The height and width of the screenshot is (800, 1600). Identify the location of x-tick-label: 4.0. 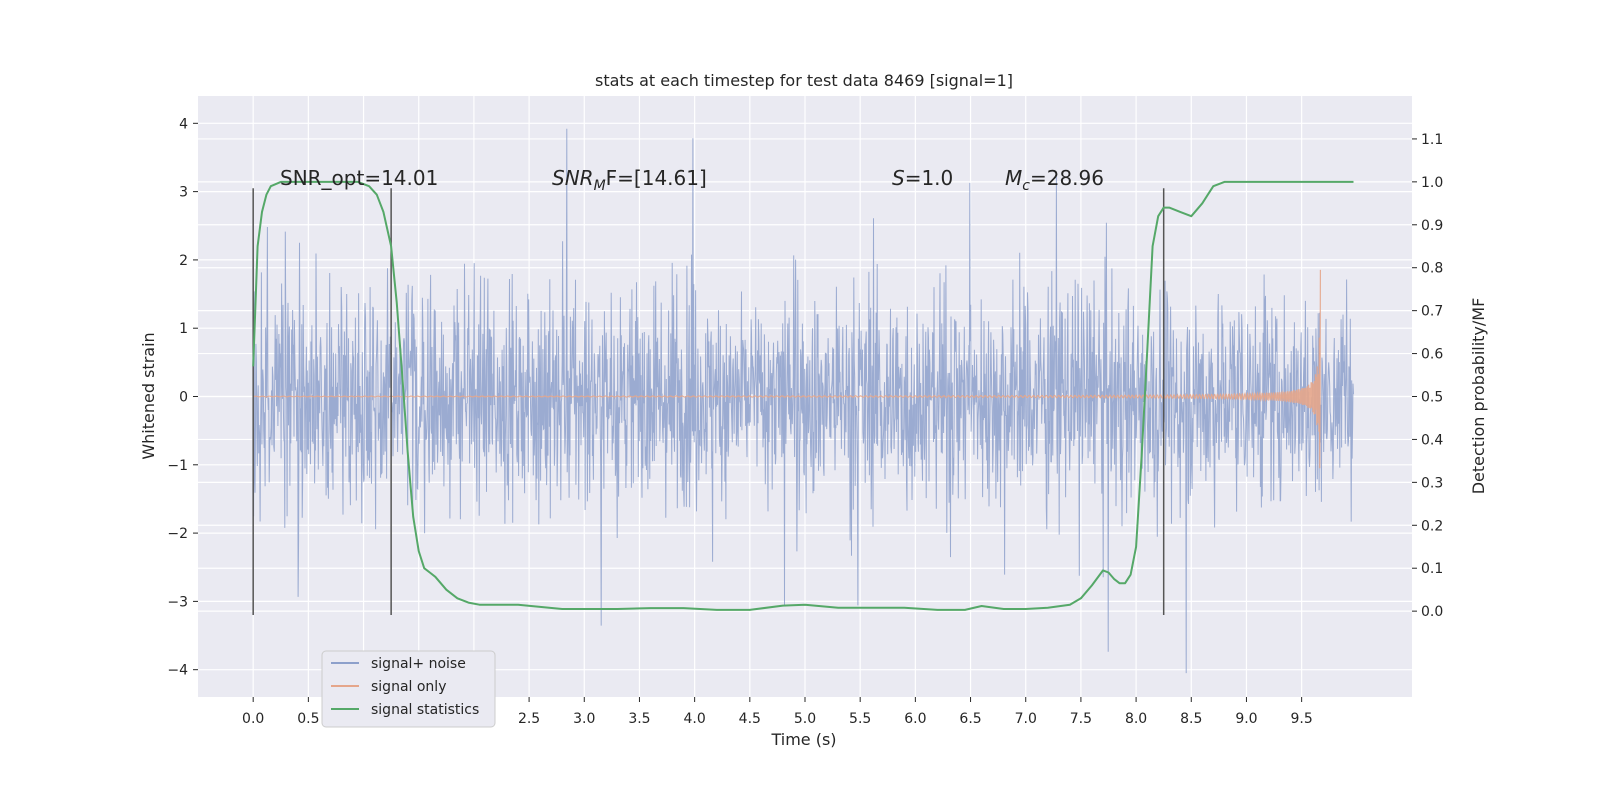
(695, 719).